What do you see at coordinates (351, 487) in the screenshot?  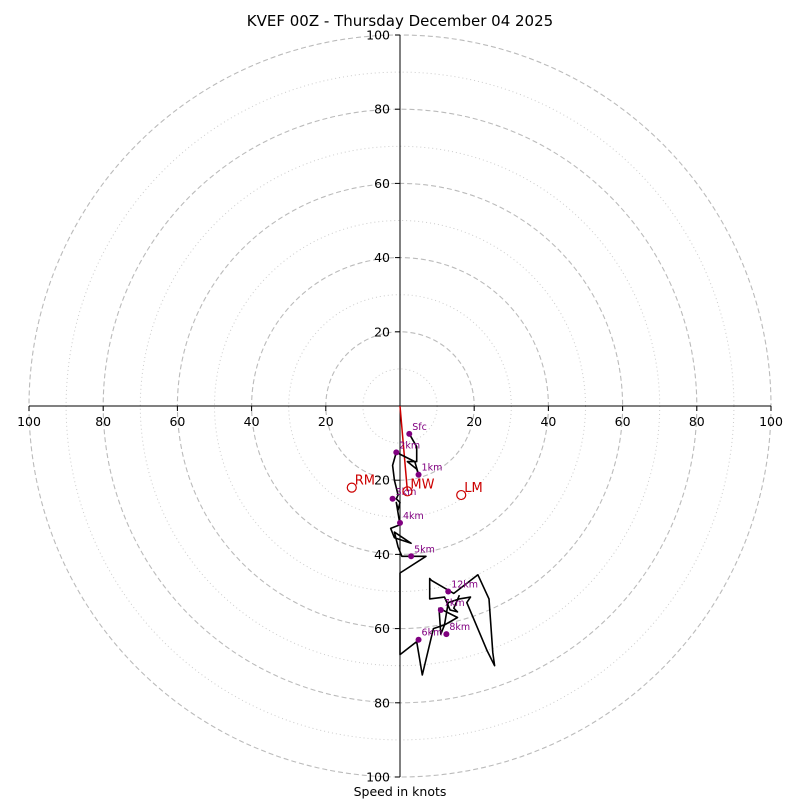 I see `motion-marker-RM` at bounding box center [351, 487].